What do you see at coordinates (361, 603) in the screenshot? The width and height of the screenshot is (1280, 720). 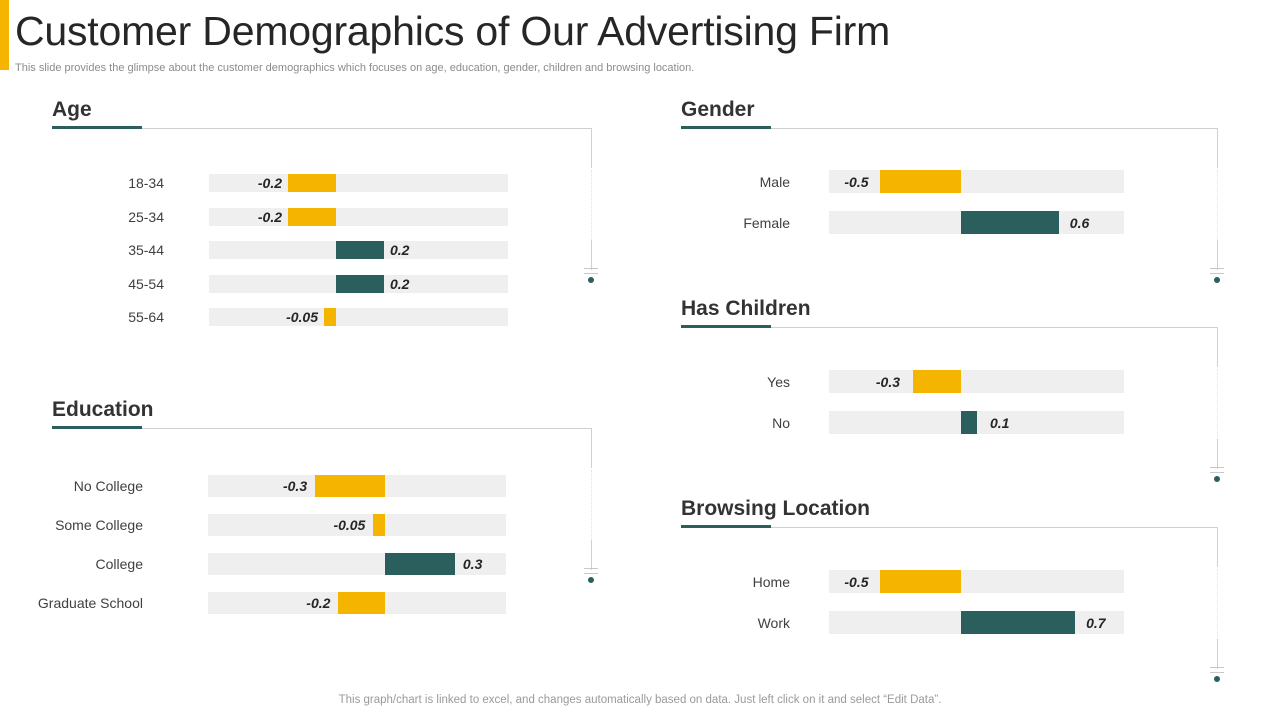 I see `bar-graduate-school` at bounding box center [361, 603].